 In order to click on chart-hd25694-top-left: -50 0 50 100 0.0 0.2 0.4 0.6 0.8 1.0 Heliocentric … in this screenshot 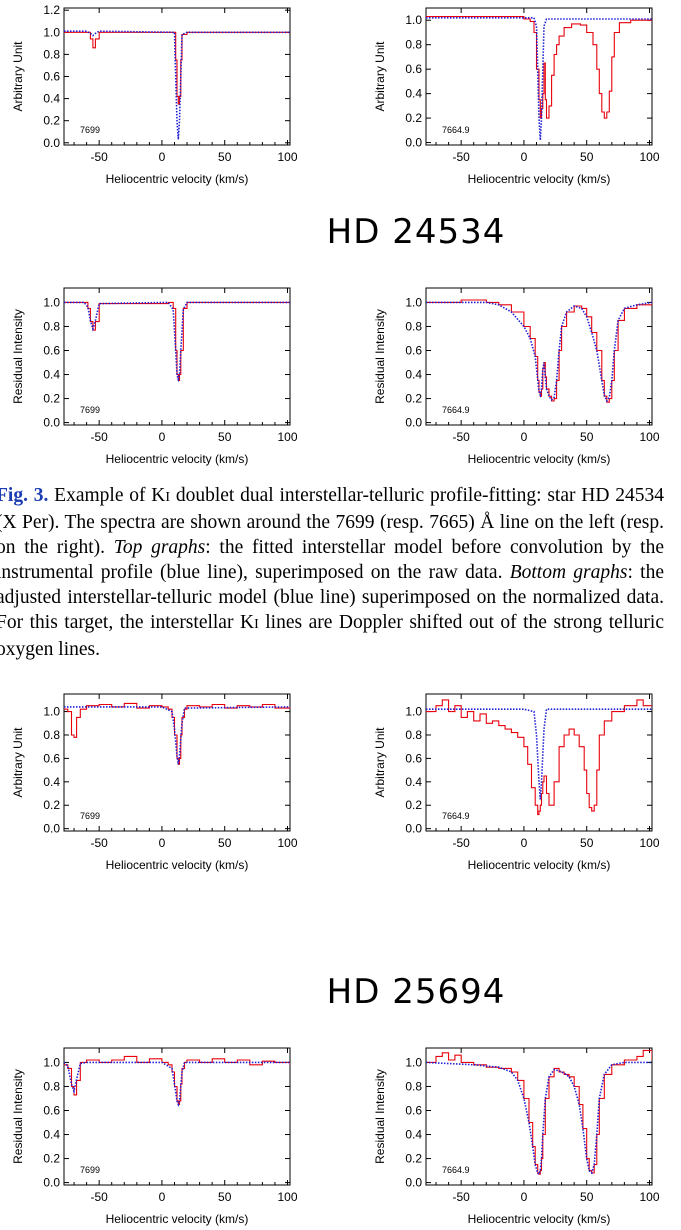, I will do `click(154, 782)`.